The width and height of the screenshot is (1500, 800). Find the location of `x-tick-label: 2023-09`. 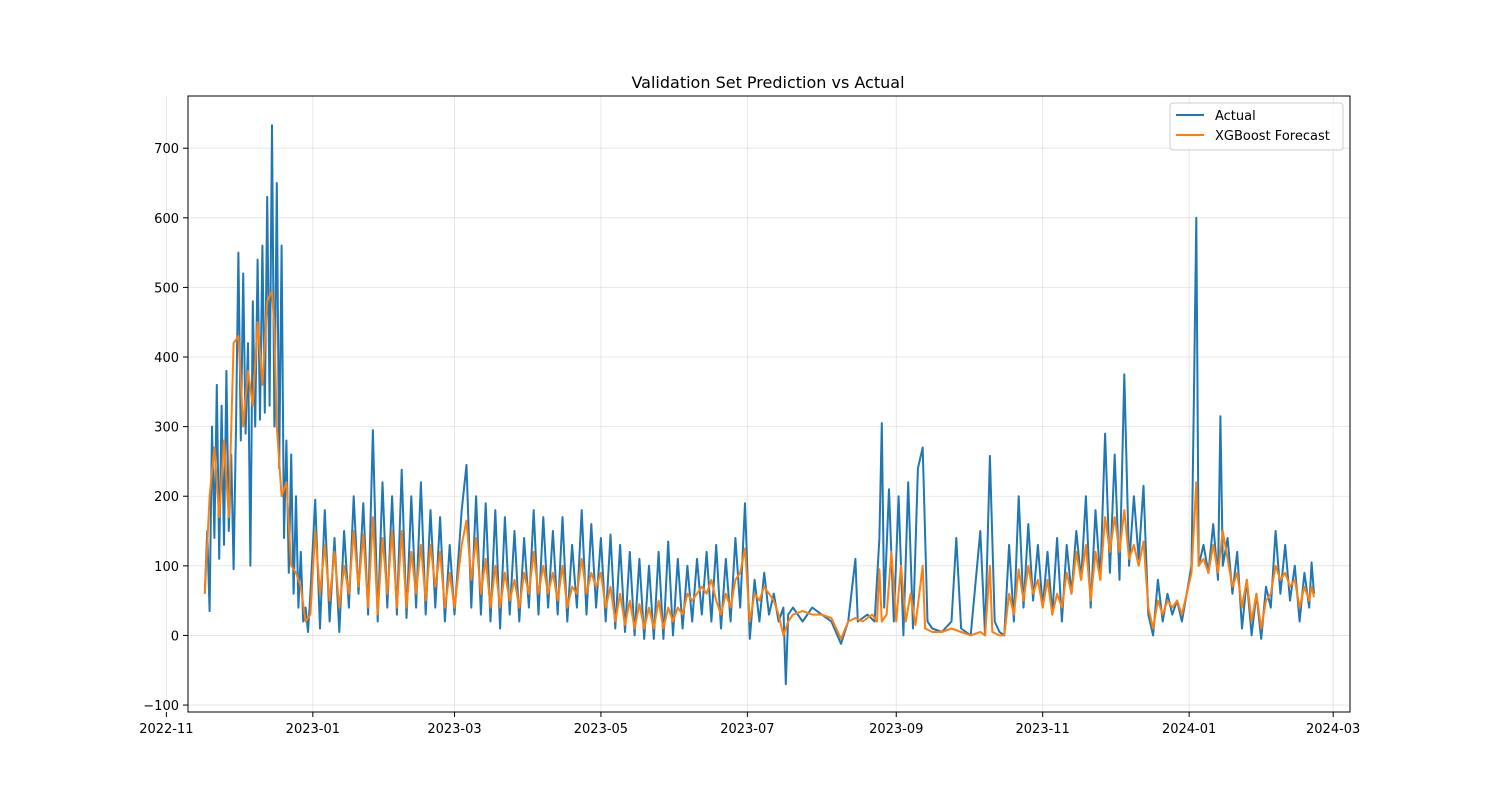

x-tick-label: 2023-09 is located at coordinates (896, 729).